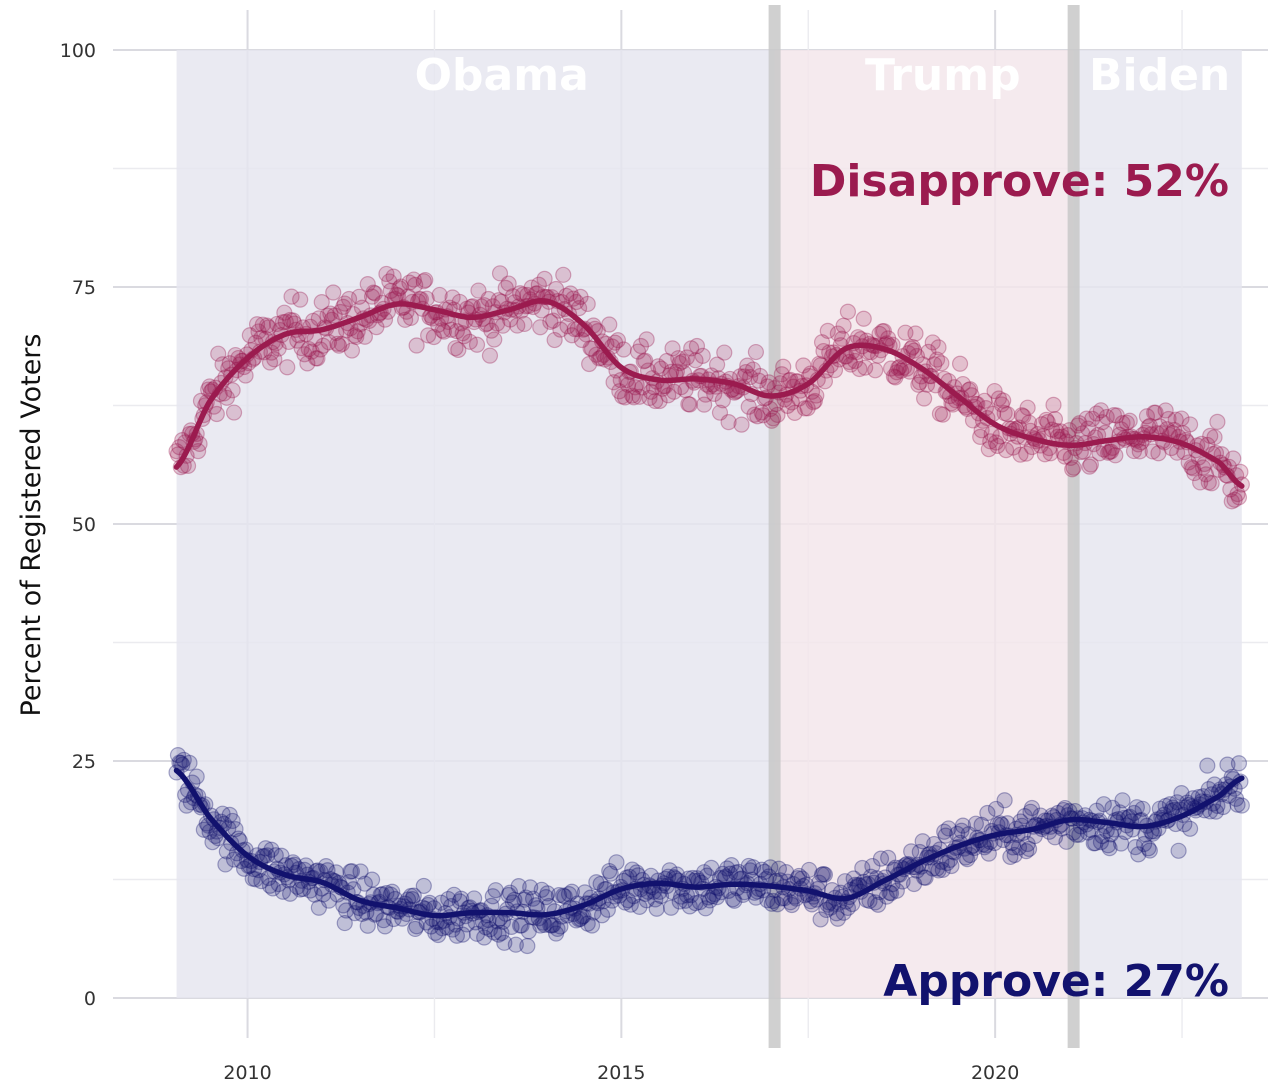 This screenshot has height=1083, width=1270. Describe the element at coordinates (78, 51) in the screenshot. I see `y-tick-label: 100` at that location.